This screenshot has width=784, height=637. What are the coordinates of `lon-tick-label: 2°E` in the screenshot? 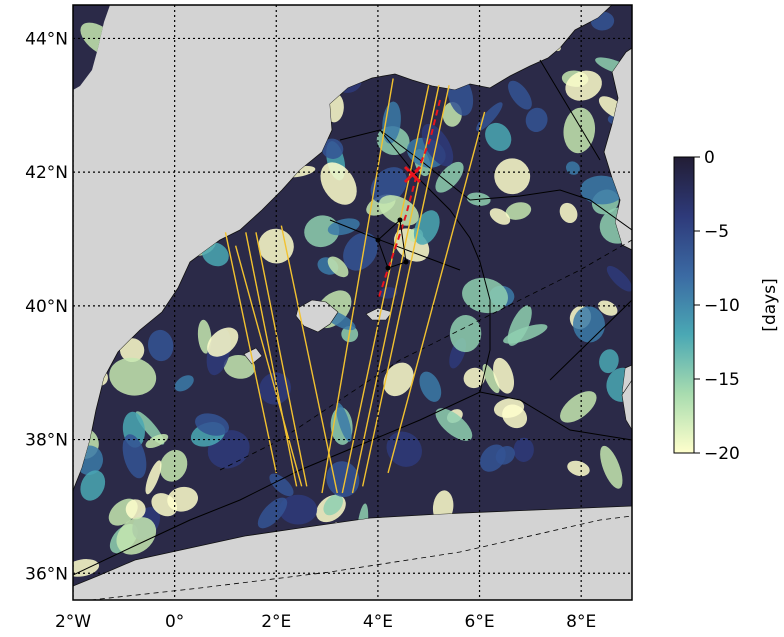 It's located at (276, 622).